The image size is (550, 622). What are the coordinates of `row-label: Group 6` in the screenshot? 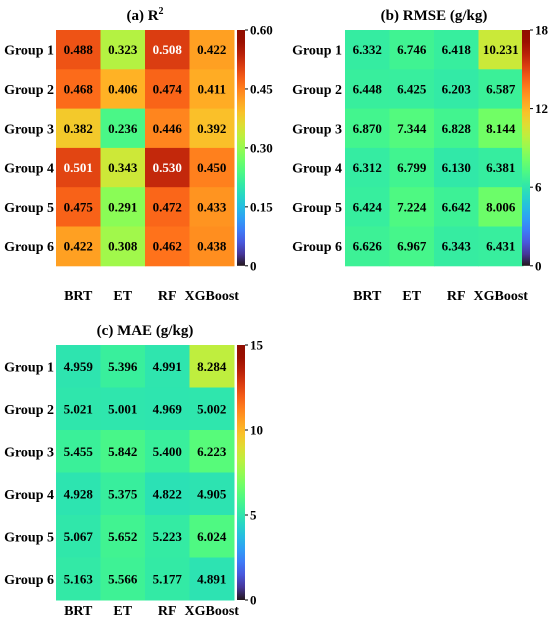 It's located at (29, 580).